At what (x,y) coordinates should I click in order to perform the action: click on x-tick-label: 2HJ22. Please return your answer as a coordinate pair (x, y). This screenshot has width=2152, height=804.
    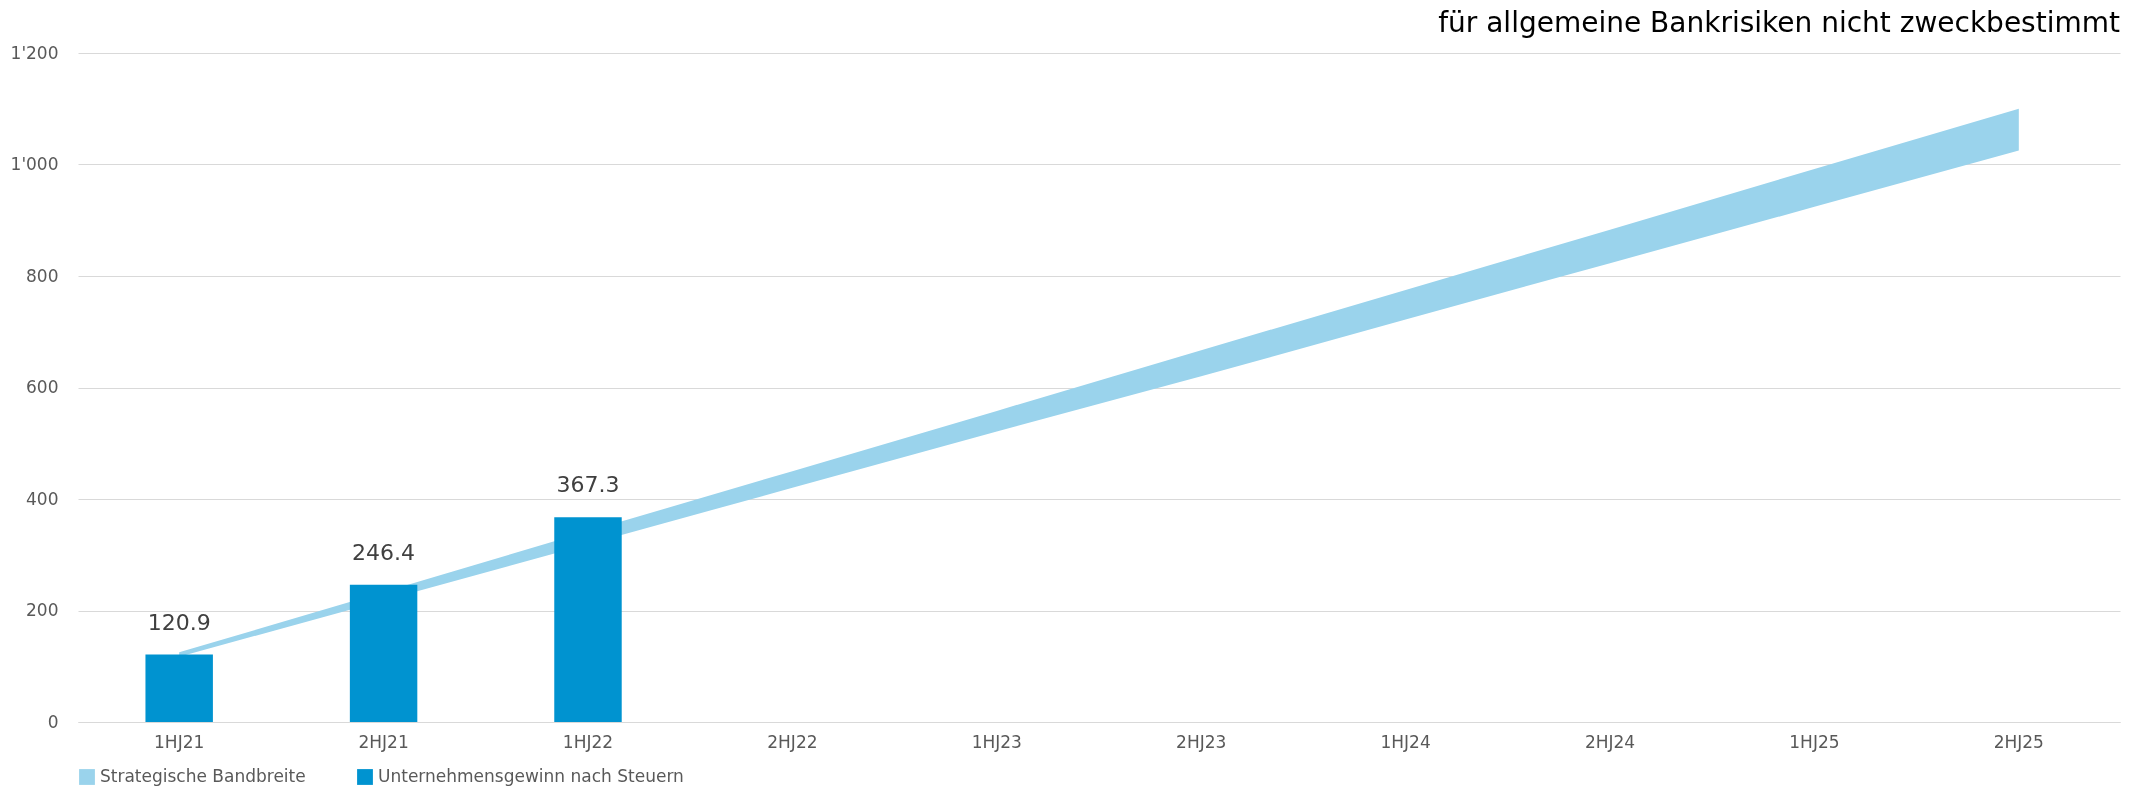
    Looking at the image, I should click on (792, 741).